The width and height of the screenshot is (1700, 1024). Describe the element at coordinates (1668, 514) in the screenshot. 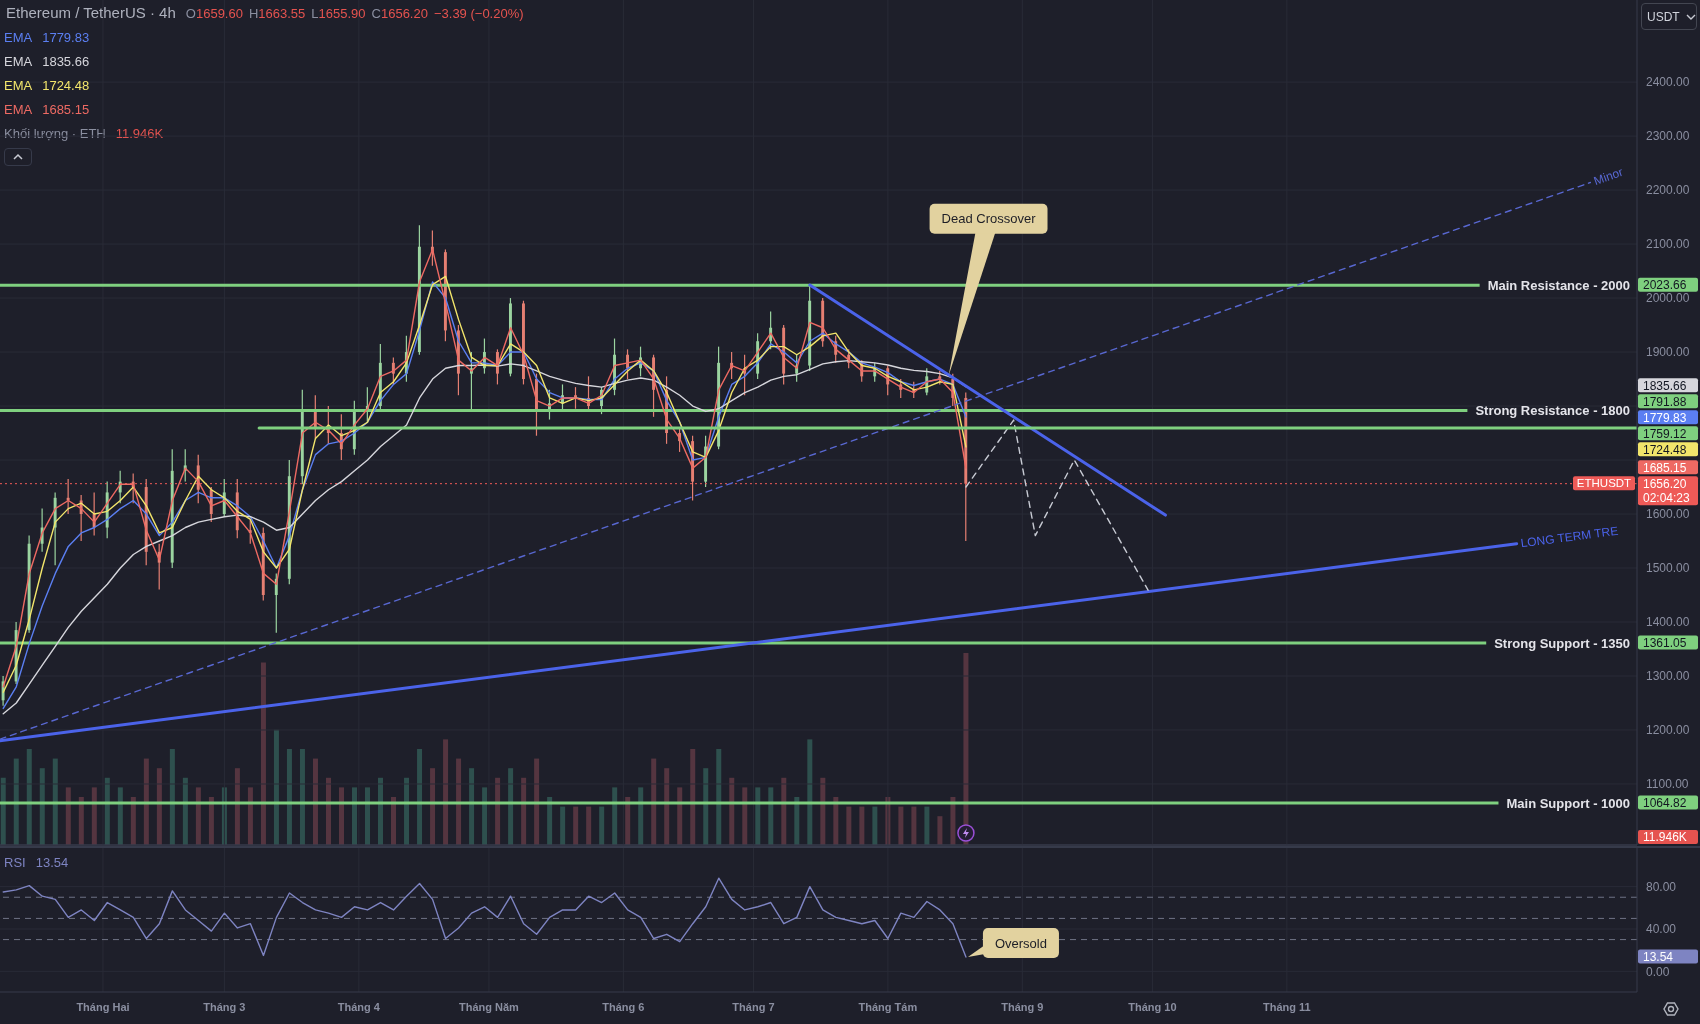

I see `y-tick-label: 1600.00` at that location.